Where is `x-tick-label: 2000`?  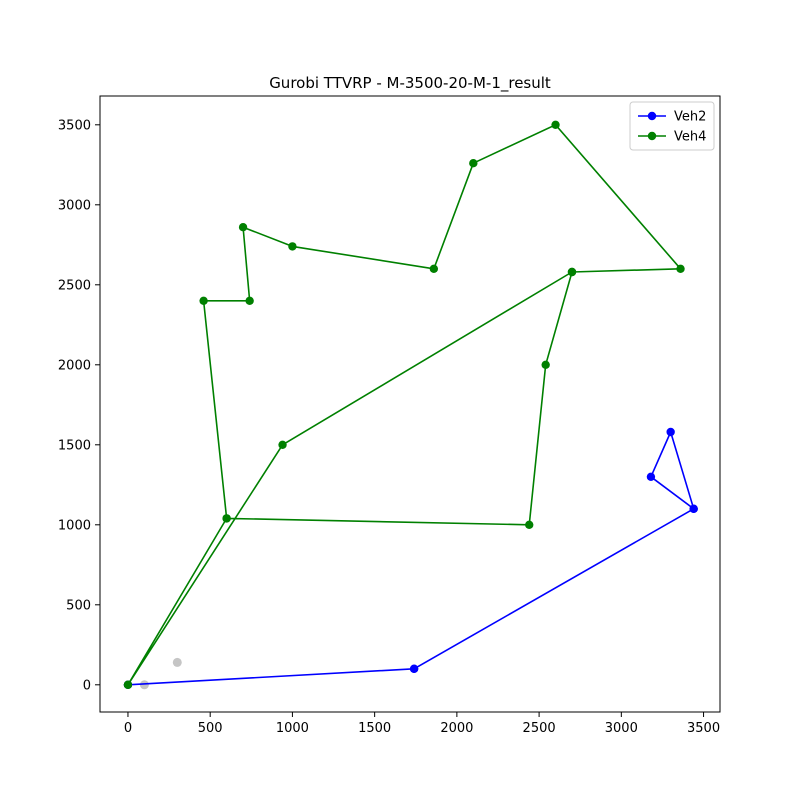 x-tick-label: 2000 is located at coordinates (456, 728).